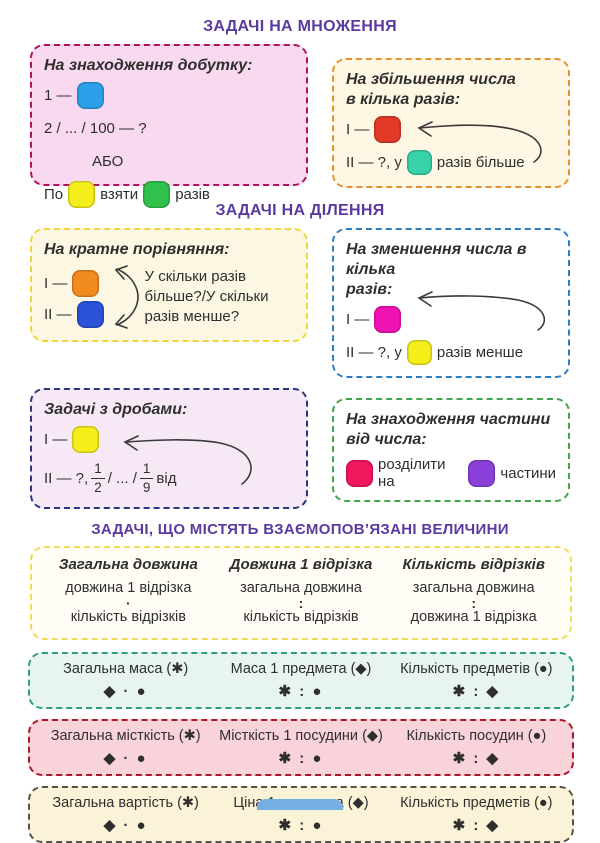  What do you see at coordinates (436, 269) in the screenshot?
I see `decrease-box-title: На зменшення числа в кілька разів:` at bounding box center [436, 269].